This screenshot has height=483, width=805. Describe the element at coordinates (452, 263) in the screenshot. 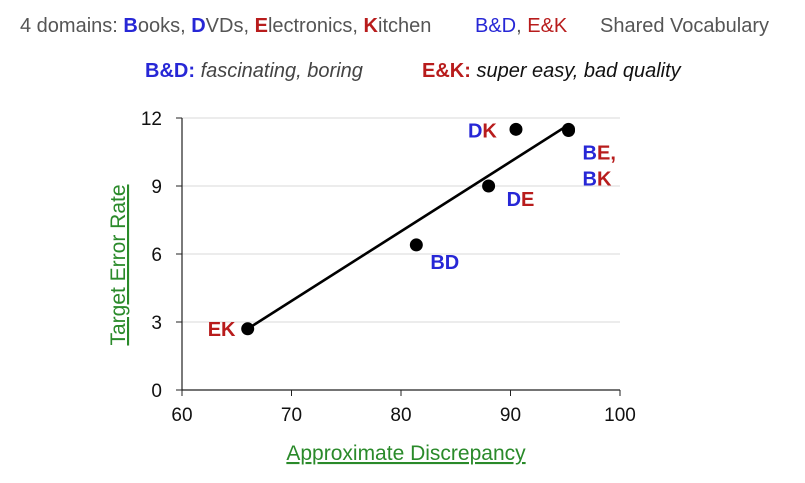

I see `point-label-1-part-1: D` at that location.